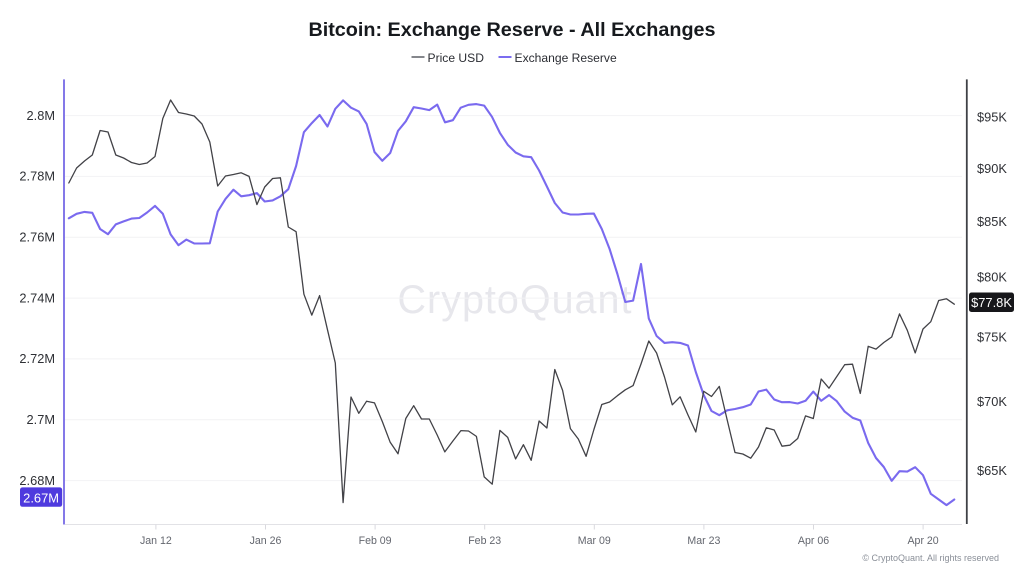 This screenshot has height=576, width=1024. What do you see at coordinates (515, 300) in the screenshot?
I see `svg-text: CryptoQuant` at bounding box center [515, 300].